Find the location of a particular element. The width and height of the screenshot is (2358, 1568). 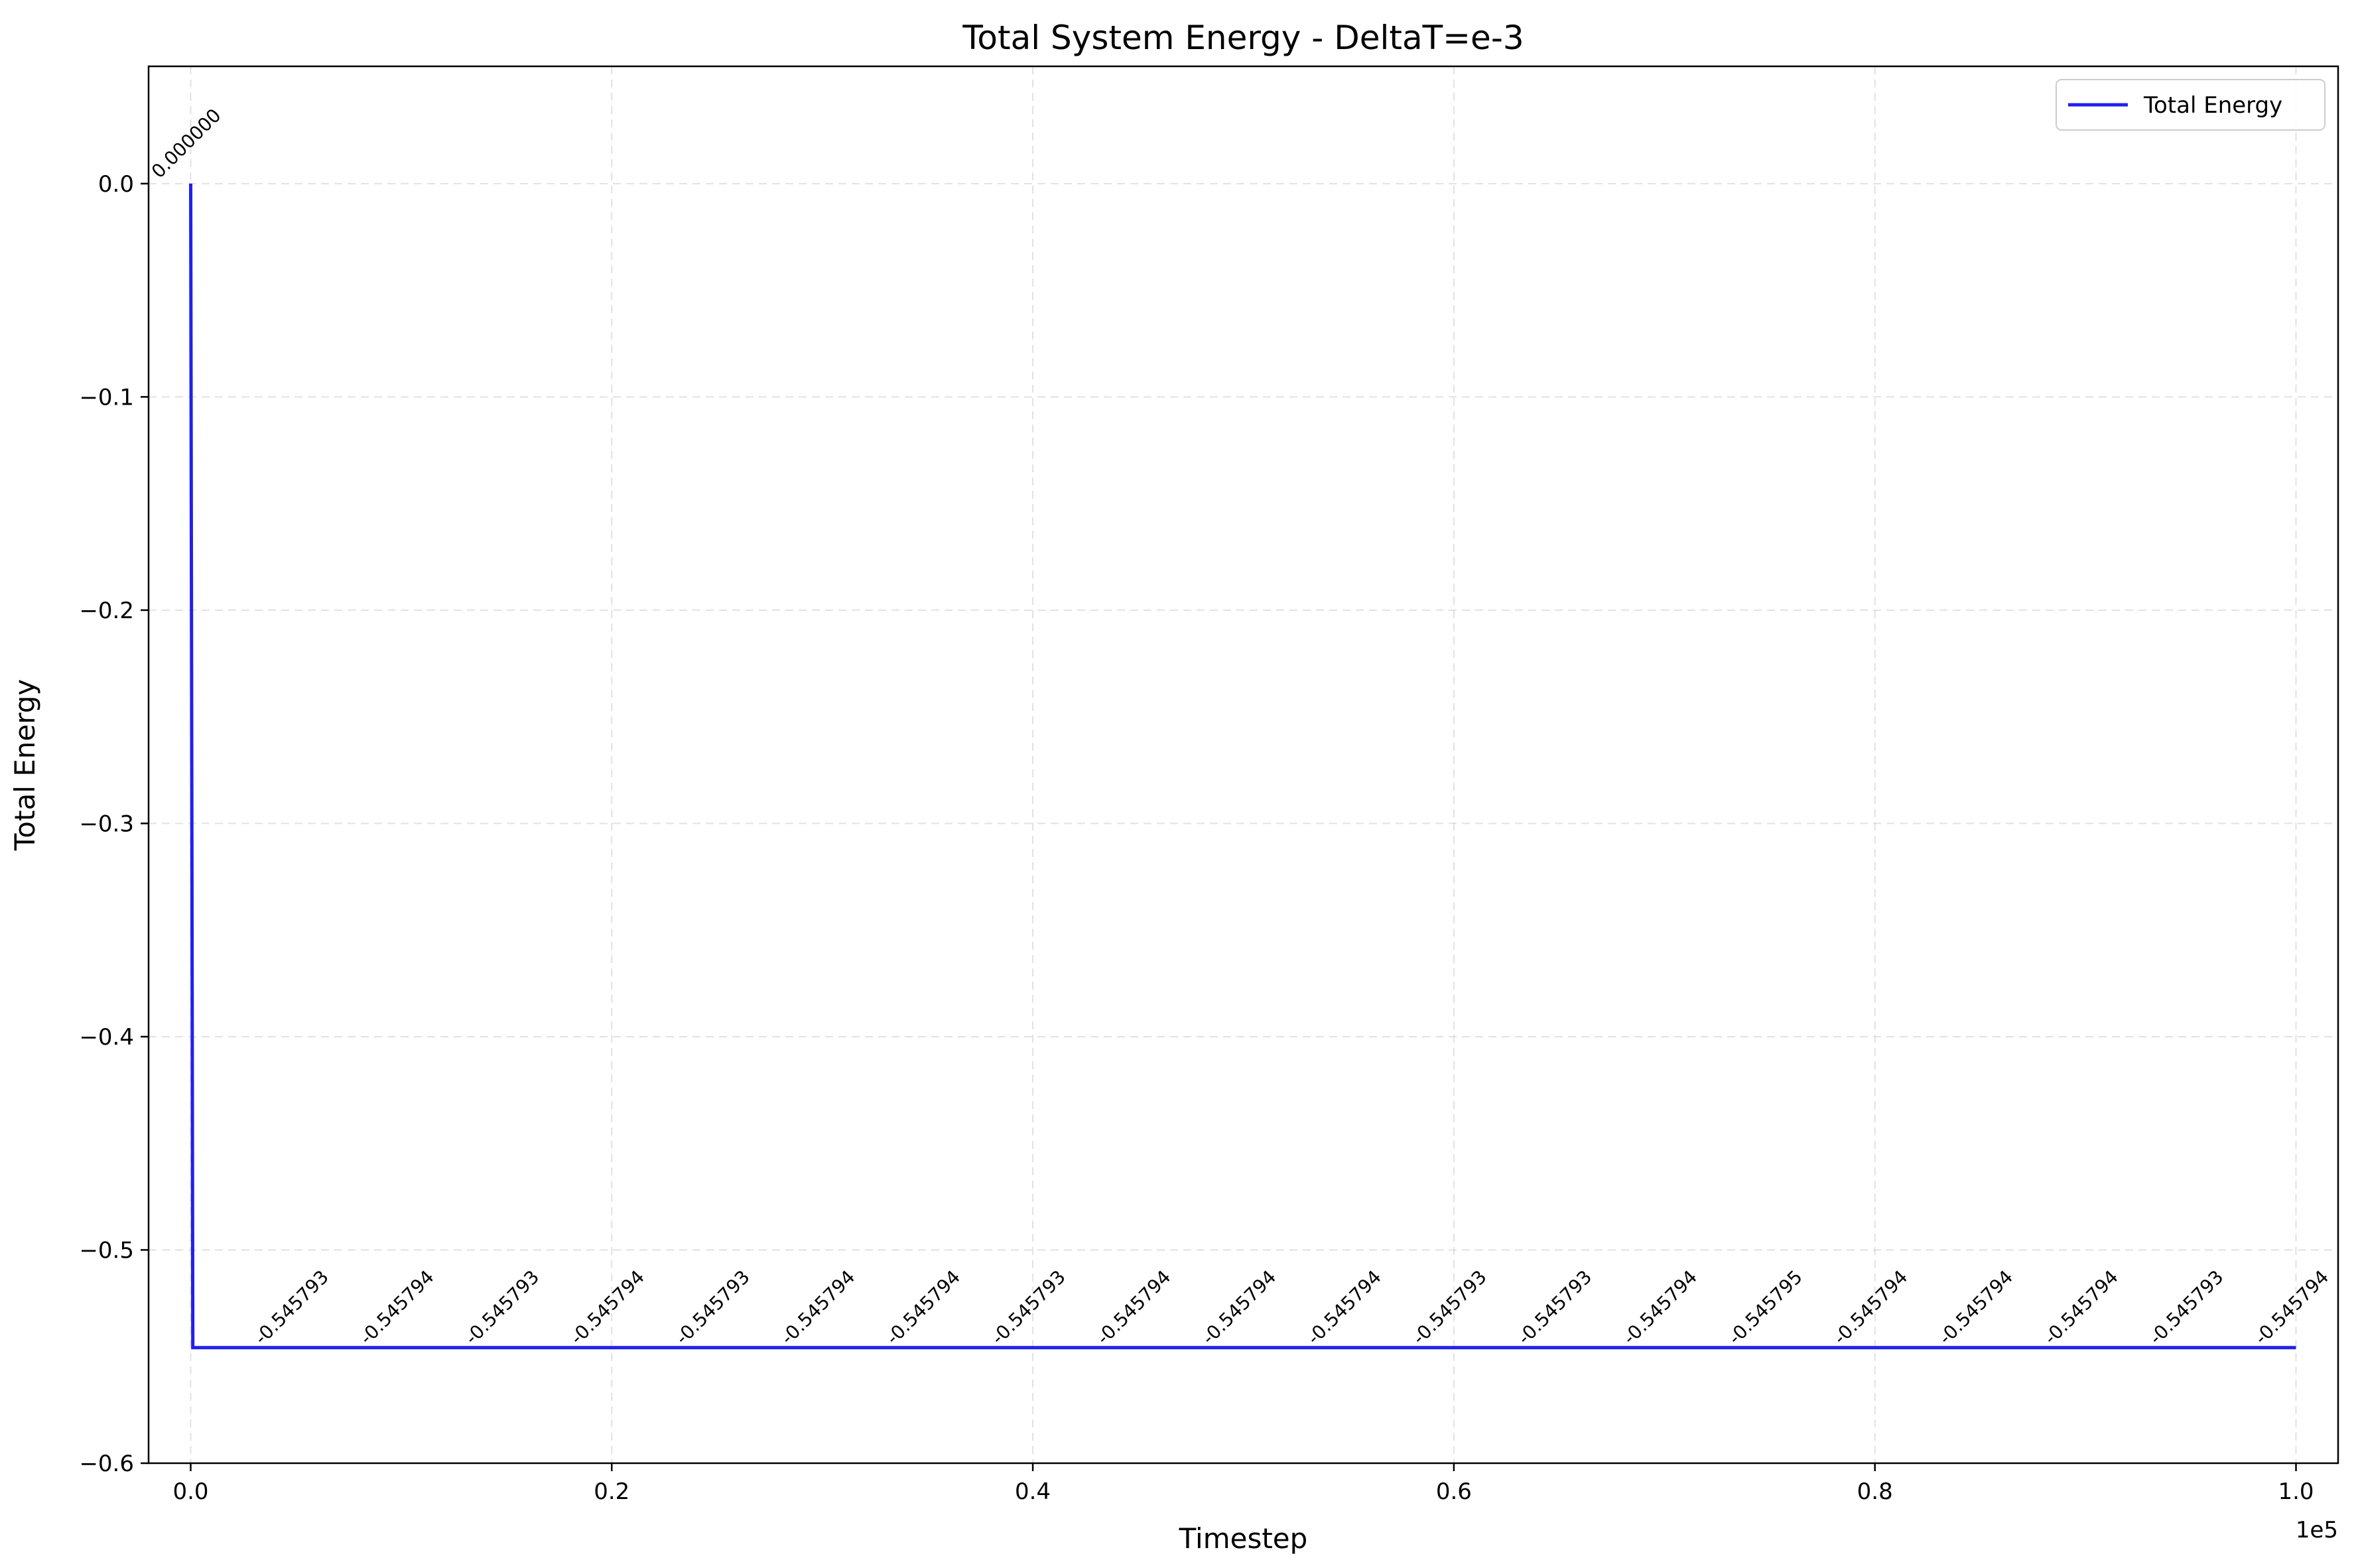

legend-label: Total Energy is located at coordinates (2212, 105).